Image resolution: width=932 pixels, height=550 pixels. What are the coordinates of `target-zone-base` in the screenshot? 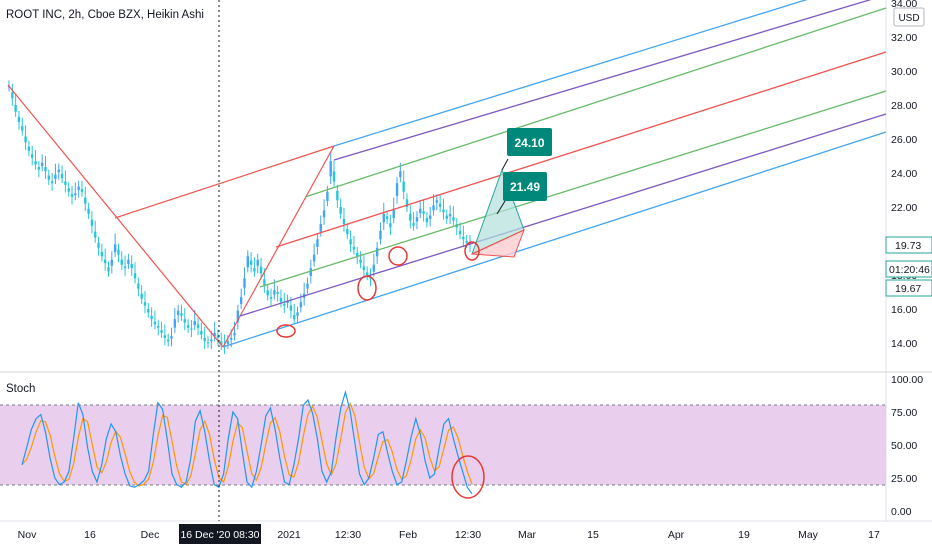 It's located at (498, 242).